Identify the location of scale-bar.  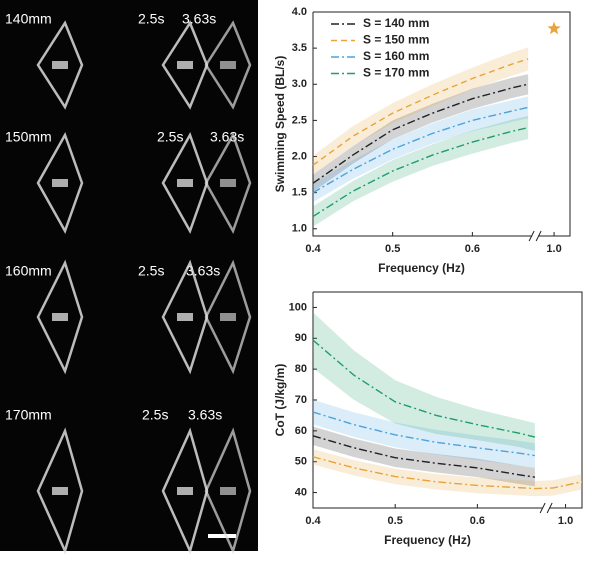
(222, 536).